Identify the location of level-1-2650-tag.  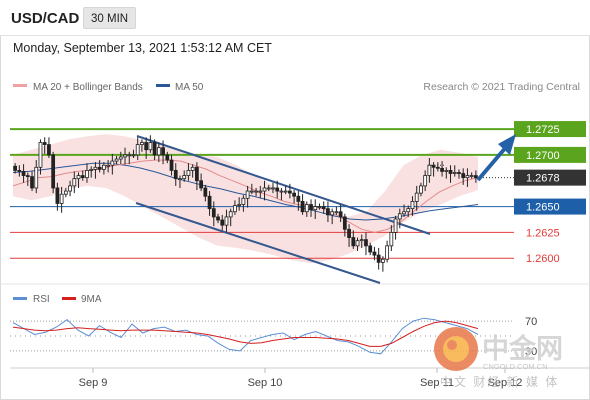
(550, 206).